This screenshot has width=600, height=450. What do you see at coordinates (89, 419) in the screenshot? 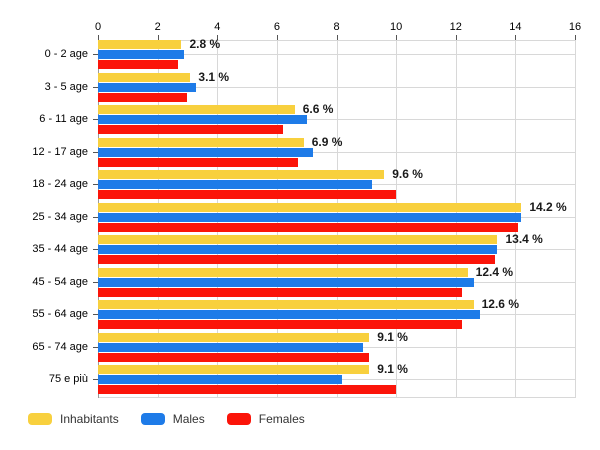
I see `legend-label: Inhabitants` at bounding box center [89, 419].